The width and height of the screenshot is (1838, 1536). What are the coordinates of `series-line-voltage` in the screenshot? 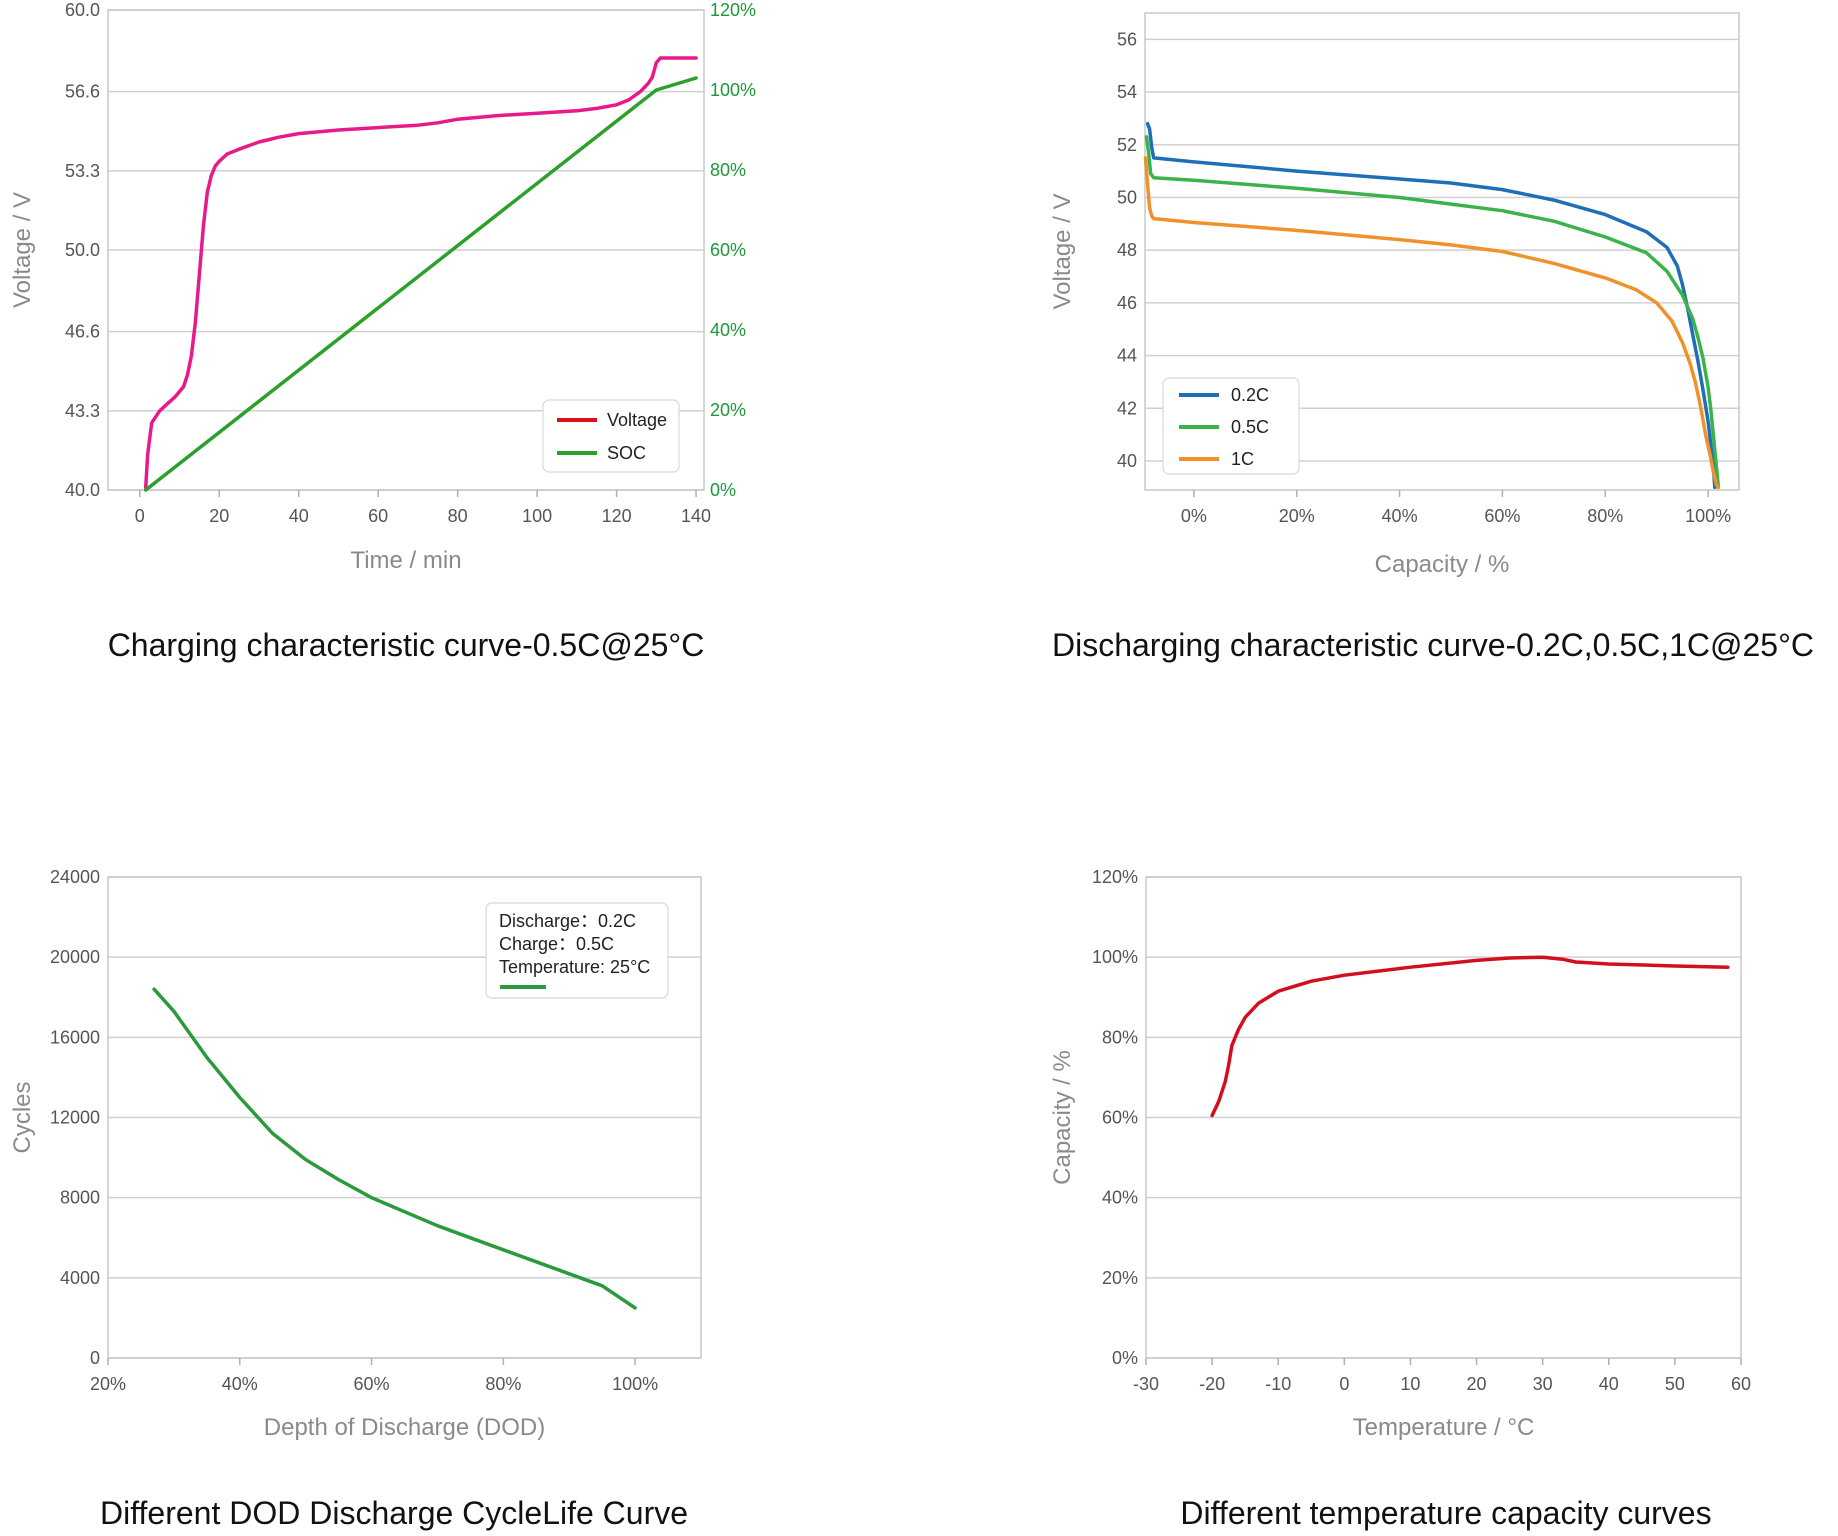 It's located at (420, 273).